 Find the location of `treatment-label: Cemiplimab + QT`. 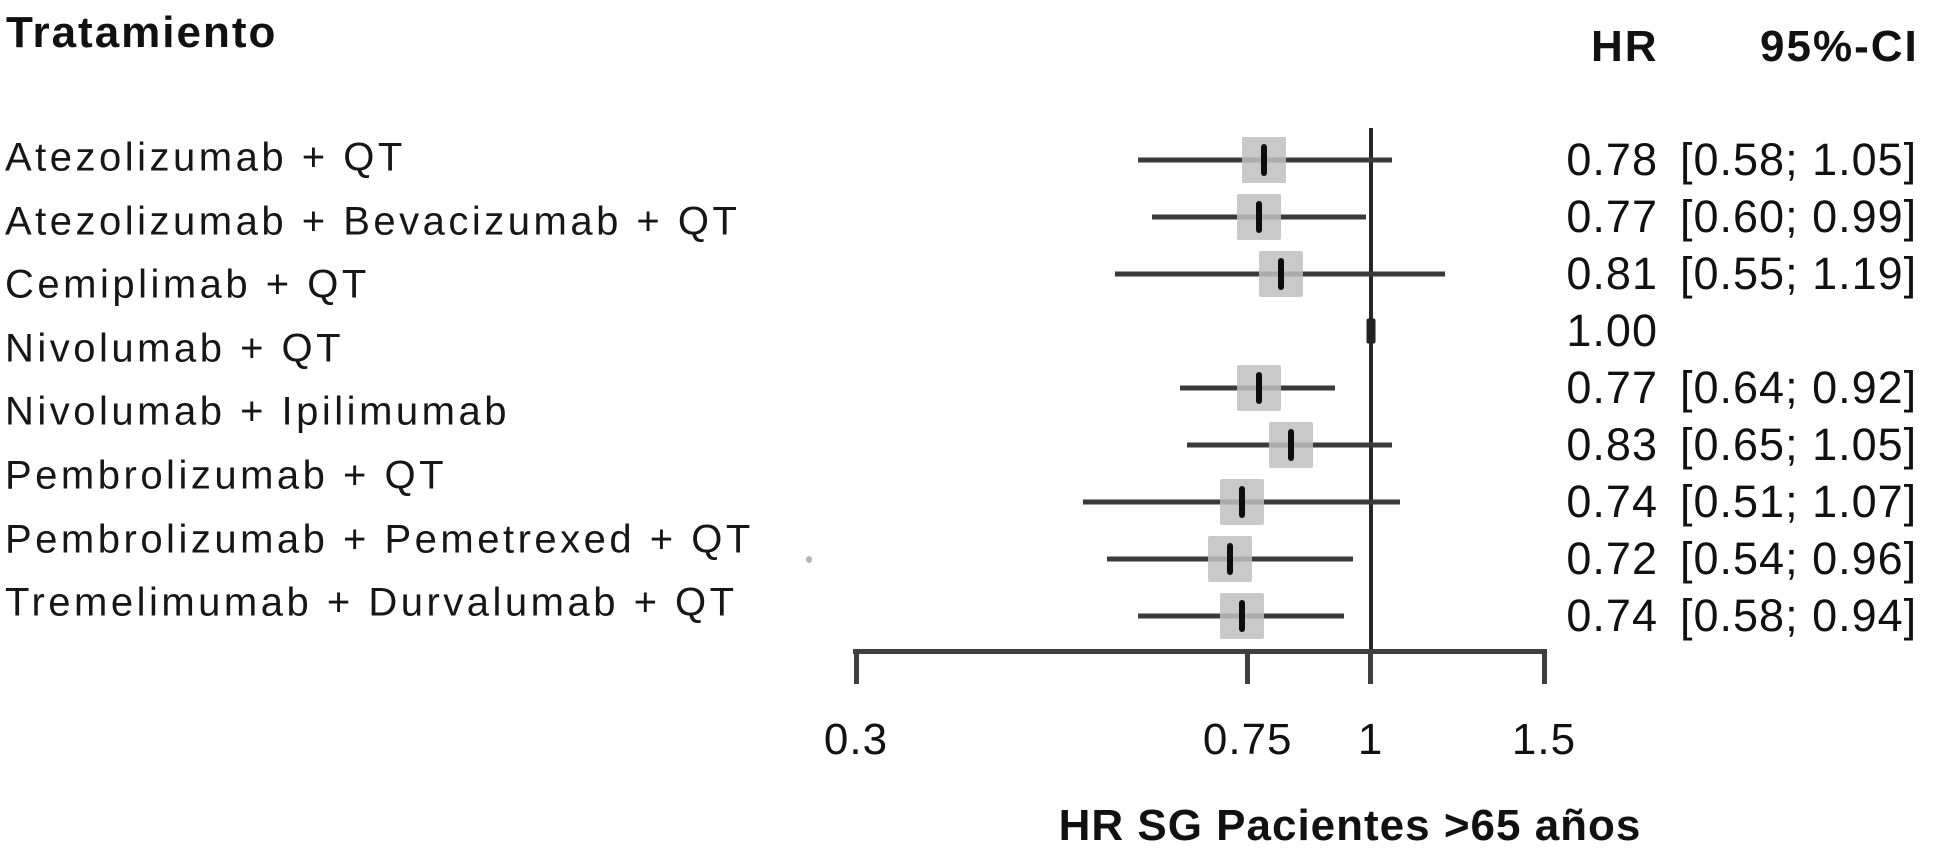

treatment-label: Cemiplimab + QT is located at coordinates (187, 284).